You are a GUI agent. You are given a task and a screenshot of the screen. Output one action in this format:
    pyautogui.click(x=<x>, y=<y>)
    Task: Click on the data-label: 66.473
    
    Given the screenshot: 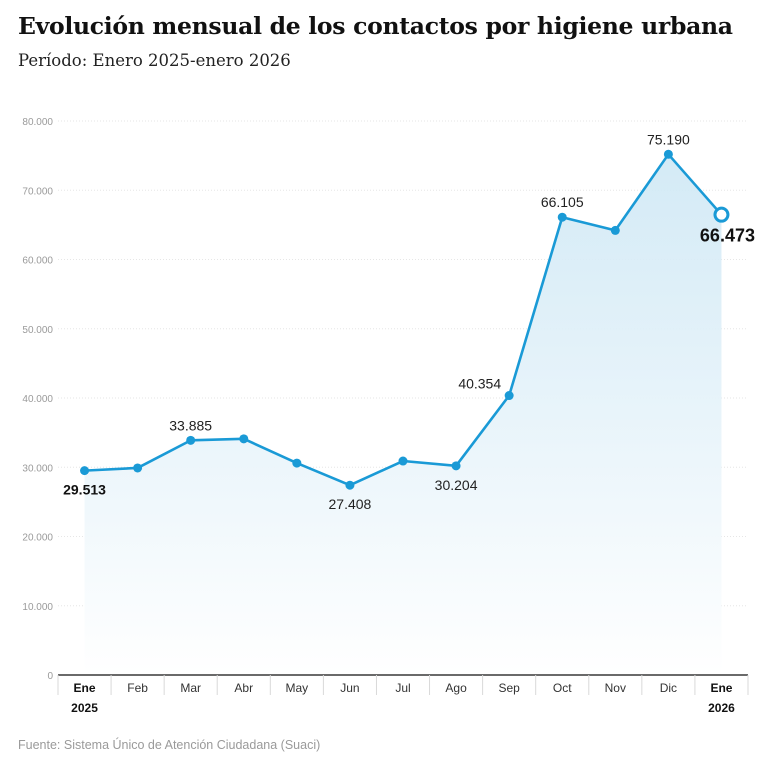 What is the action you would take?
    pyautogui.click(x=727, y=236)
    